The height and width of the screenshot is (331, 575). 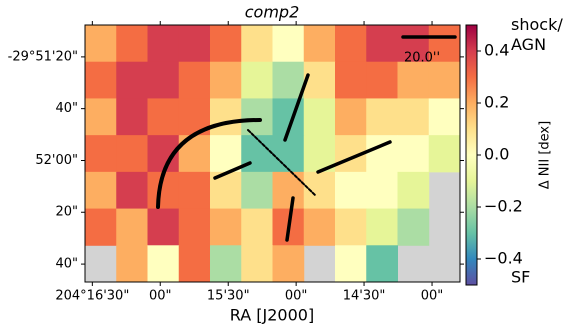 What do you see at coordinates (496, 50) in the screenshot?
I see `colorbar-tick-label: 0.4` at bounding box center [496, 50].